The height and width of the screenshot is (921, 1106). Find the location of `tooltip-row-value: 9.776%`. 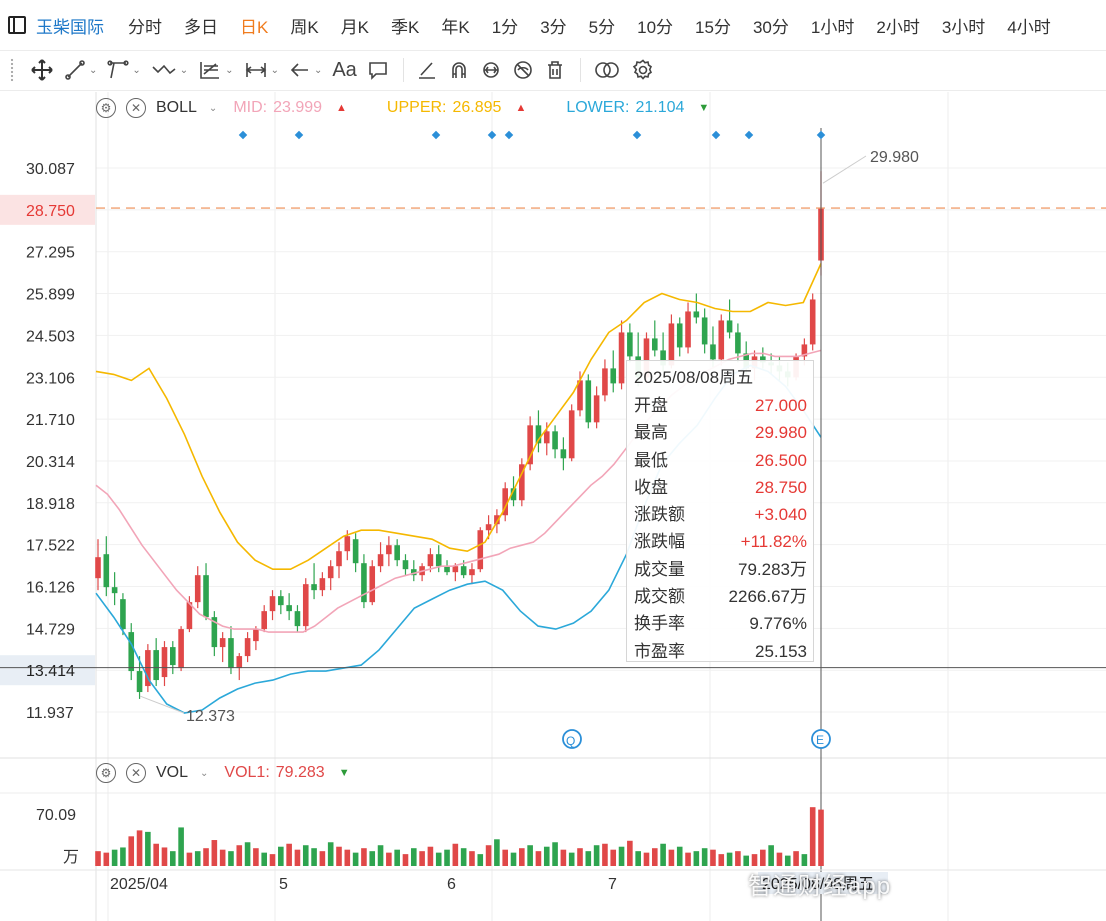

tooltip-row-value: 9.776% is located at coordinates (778, 624).